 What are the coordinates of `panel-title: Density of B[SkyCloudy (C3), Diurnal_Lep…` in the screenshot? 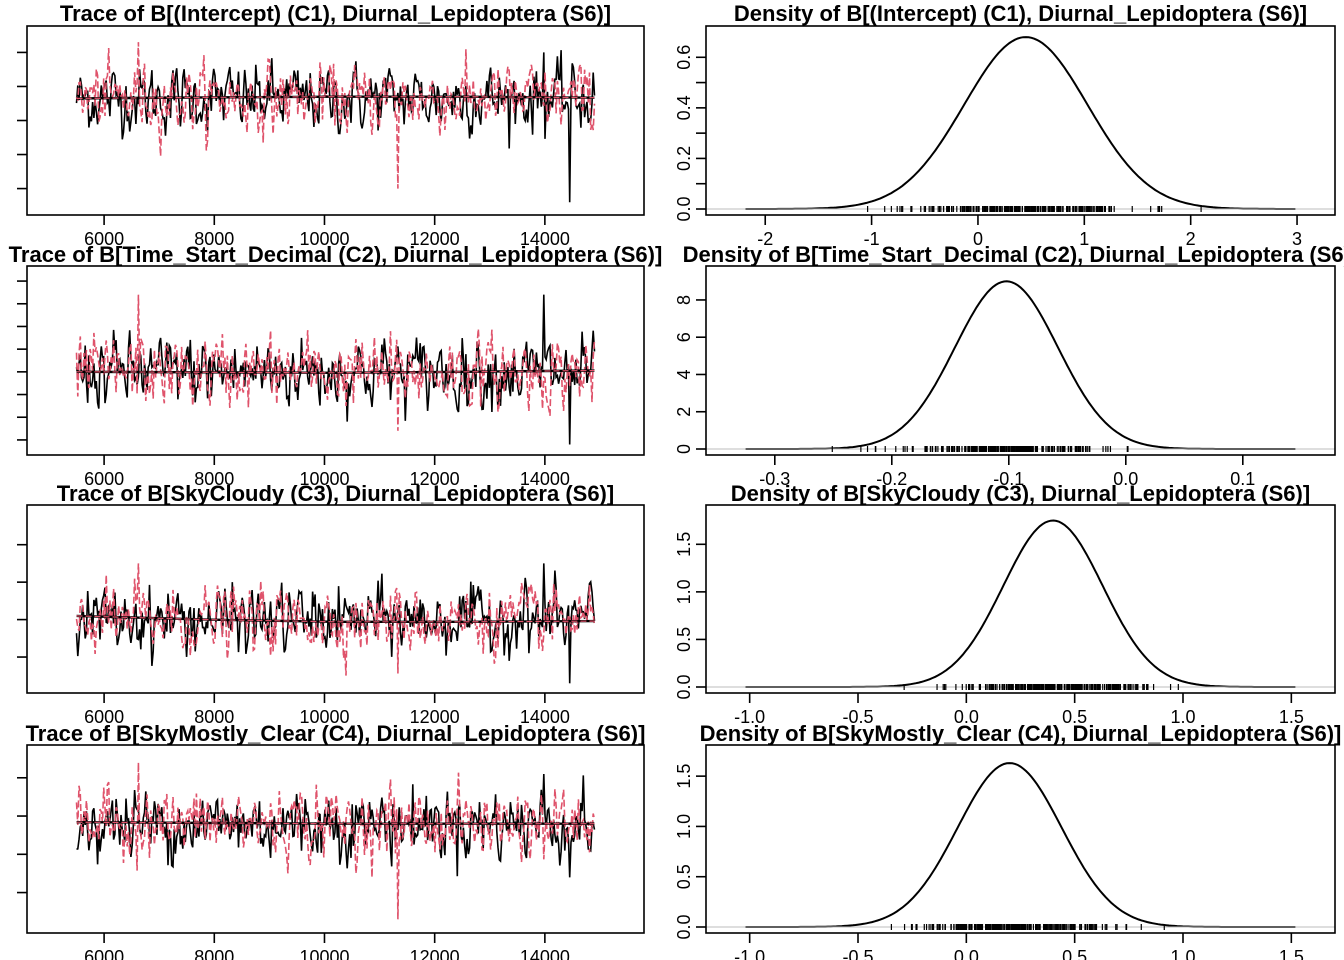 It's located at (1020, 493).